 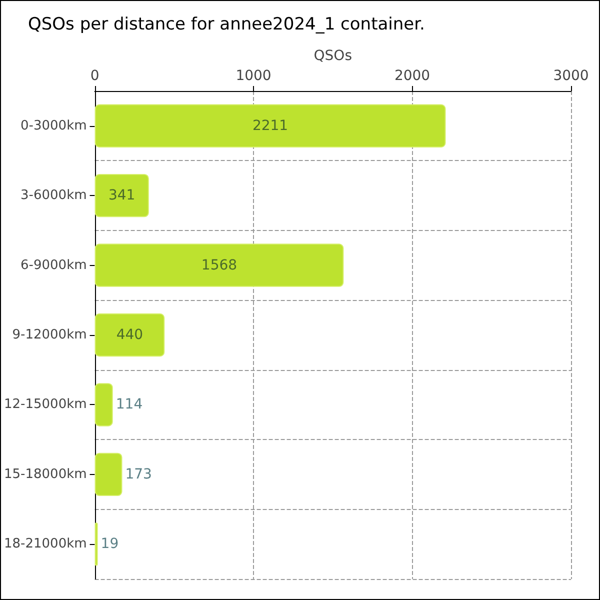 What do you see at coordinates (53, 196) in the screenshot?
I see `y-tick-label: 3-6000km` at bounding box center [53, 196].